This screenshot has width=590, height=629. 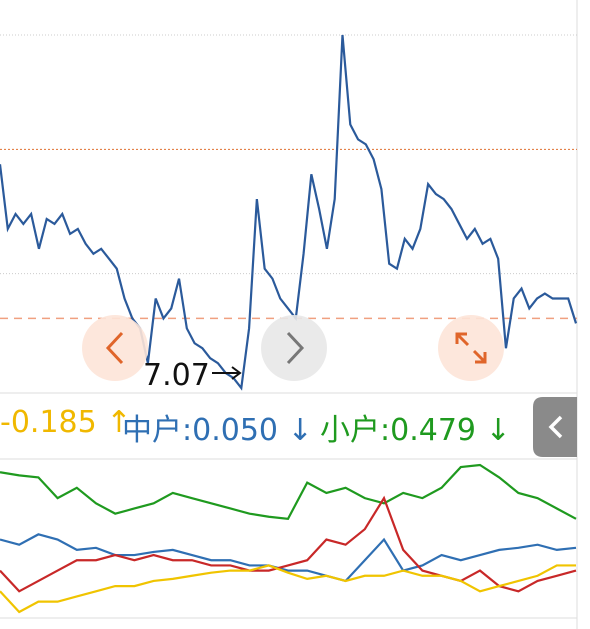 I want to click on side-tab, so click(x=555, y=427).